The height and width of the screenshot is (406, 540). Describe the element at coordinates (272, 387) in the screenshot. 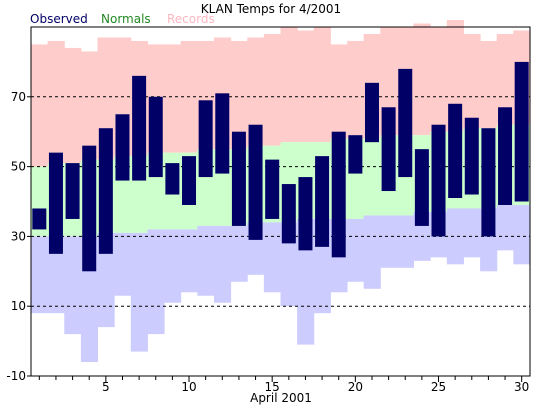

I see `x-tick-label: 15` at that location.